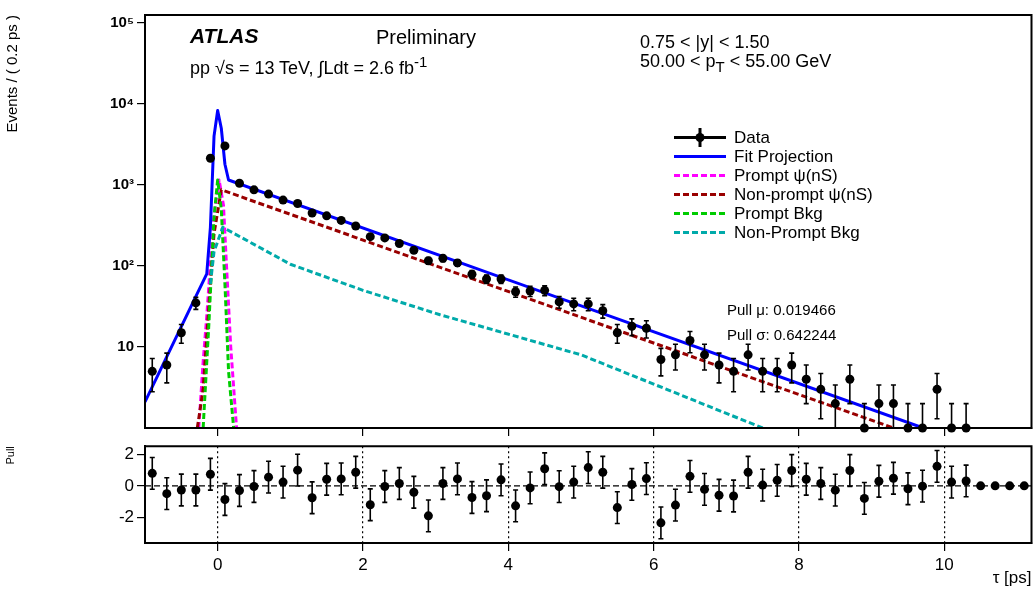  What do you see at coordinates (426, 37) in the screenshot?
I see `annotation: Preliminary` at bounding box center [426, 37].